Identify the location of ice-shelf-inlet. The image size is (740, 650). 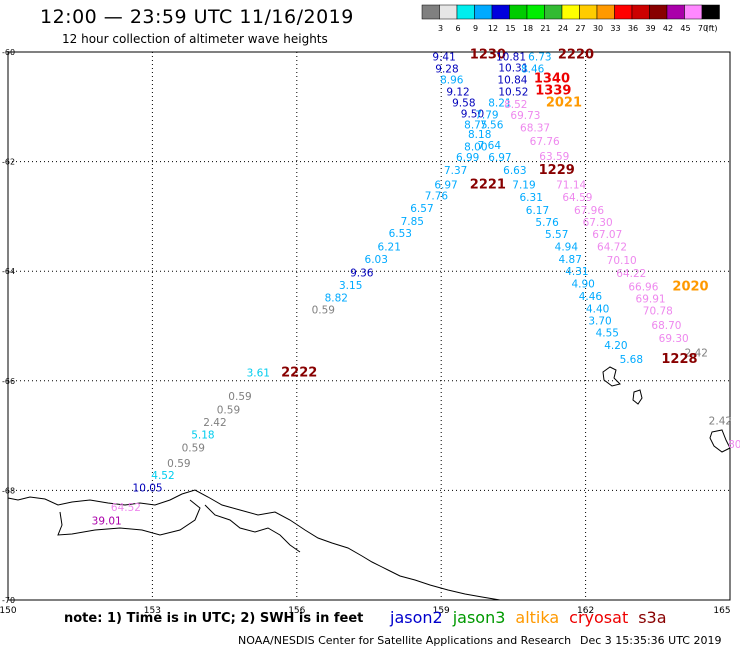
(129, 517).